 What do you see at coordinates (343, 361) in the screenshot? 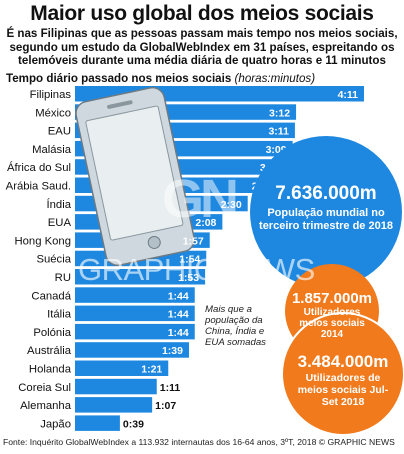
I see `users-2018-value: 3.484.000m` at bounding box center [343, 361].